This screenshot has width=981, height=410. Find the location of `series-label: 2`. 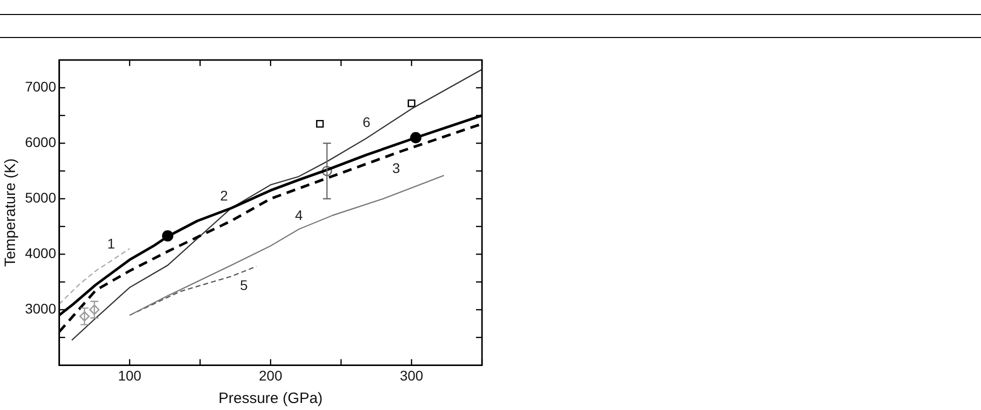

series-label: 2 is located at coordinates (224, 196).